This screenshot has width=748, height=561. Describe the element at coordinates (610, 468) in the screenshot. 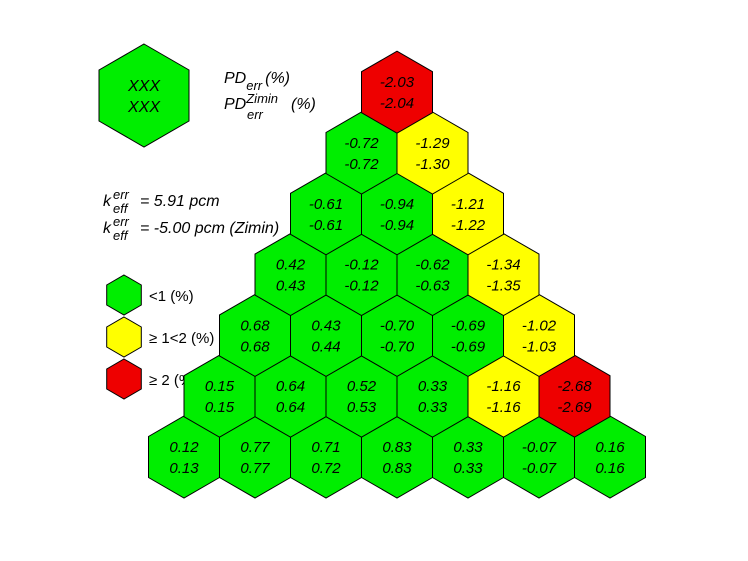

I see `hex-value-bottom-r0c6: 0.16` at that location.